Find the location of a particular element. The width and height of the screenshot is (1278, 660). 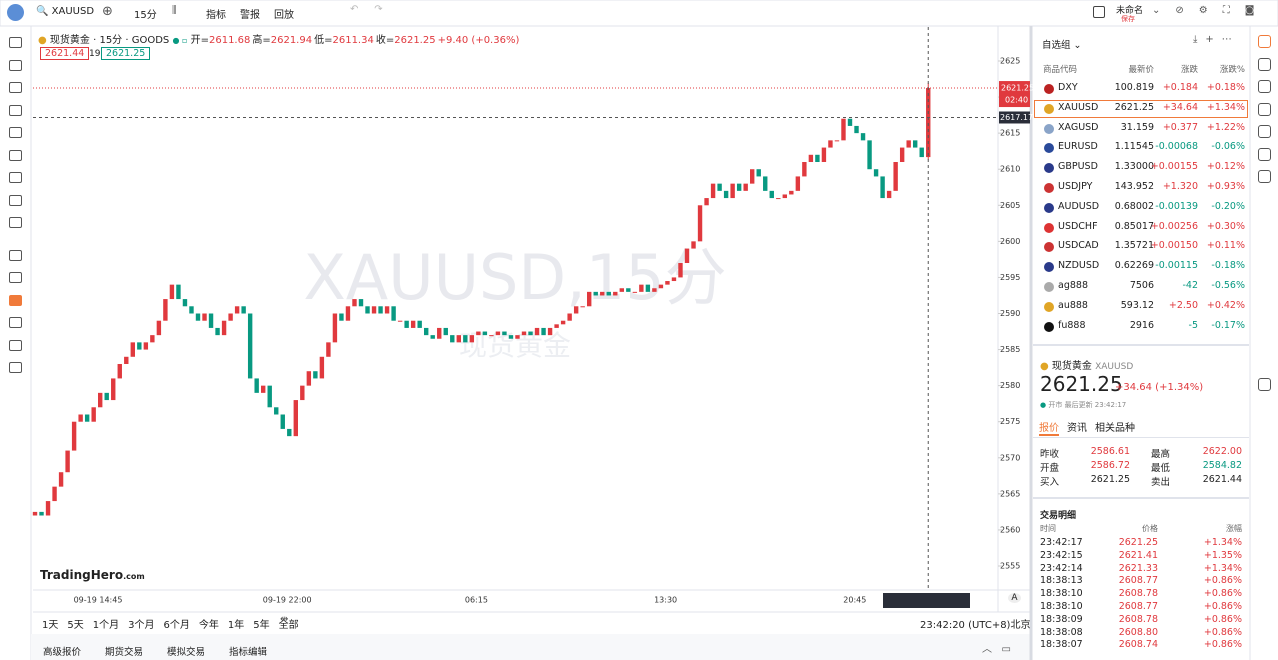

cell: NZDUSD is located at coordinates (1079, 266).